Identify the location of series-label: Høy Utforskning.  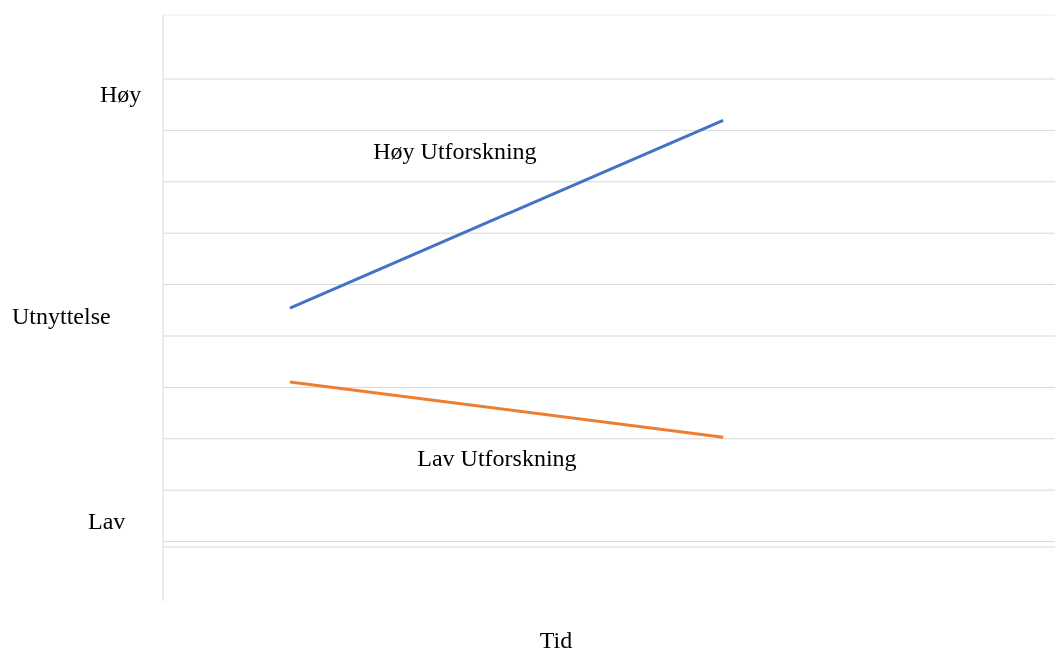
(455, 150).